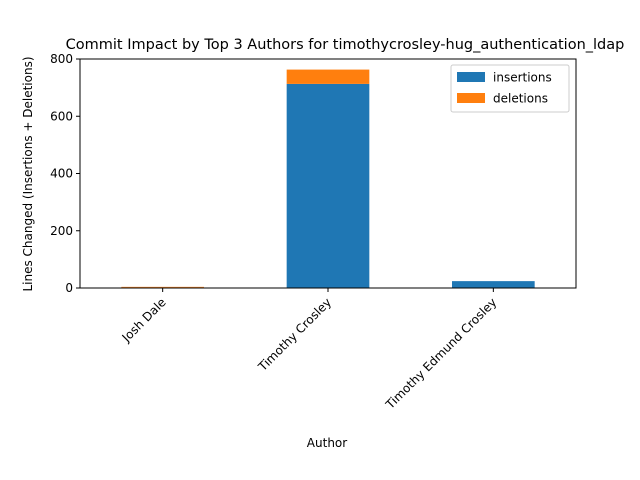 Image resolution: width=640 pixels, height=480 pixels. Describe the element at coordinates (61, 174) in the screenshot. I see `y-tick-label-2: 400` at that location.